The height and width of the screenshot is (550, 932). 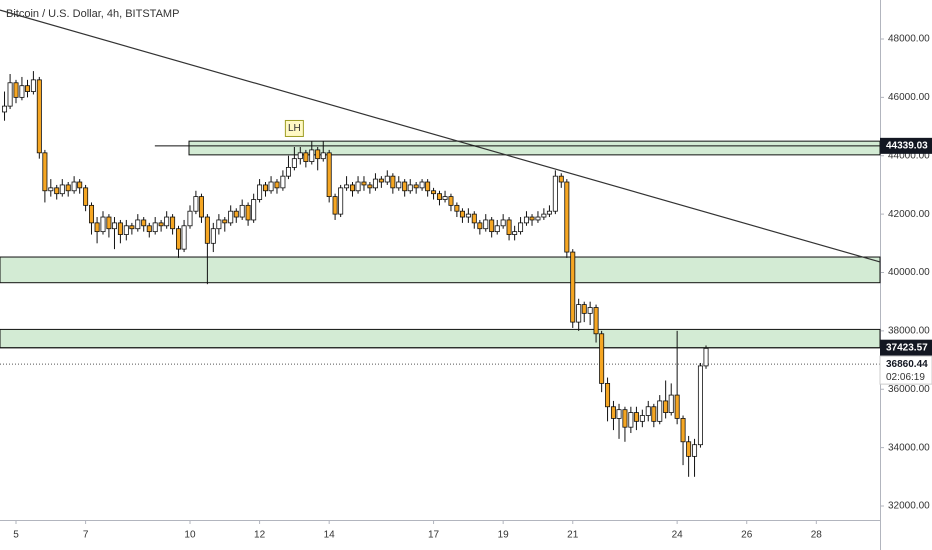 I want to click on x-tick-label: 12, so click(x=260, y=535).